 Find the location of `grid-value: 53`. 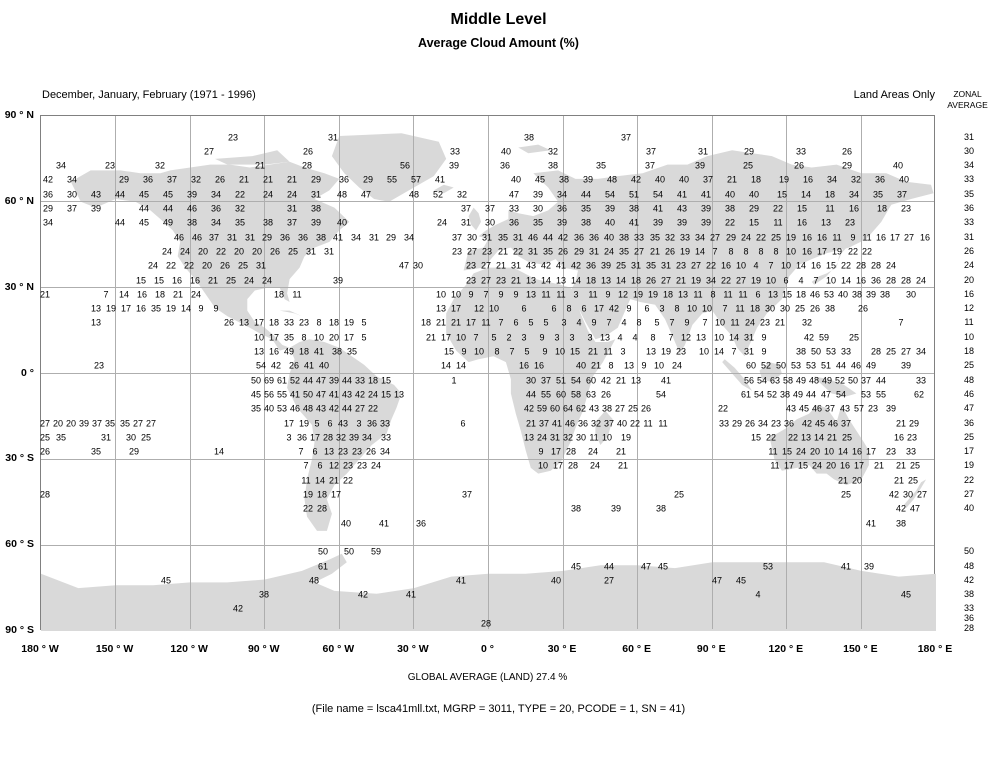

grid-value: 53 is located at coordinates (831, 351).